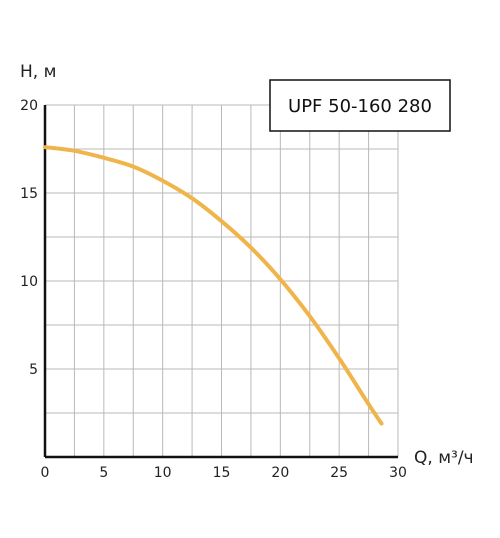 This screenshot has height=538, width=500. What do you see at coordinates (163, 473) in the screenshot?
I see `x-tick-label: 10` at bounding box center [163, 473].